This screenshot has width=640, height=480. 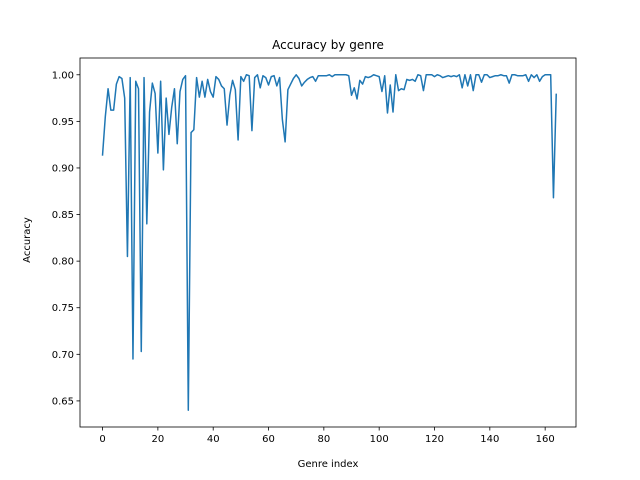 I want to click on x-tick-label: 100, so click(x=379, y=439).